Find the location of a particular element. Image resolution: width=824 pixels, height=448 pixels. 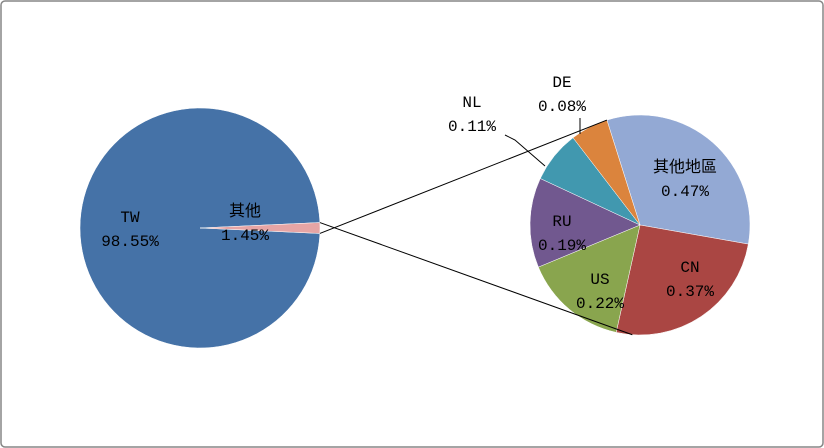

slice-value-label: 98.55% is located at coordinates (130, 242).